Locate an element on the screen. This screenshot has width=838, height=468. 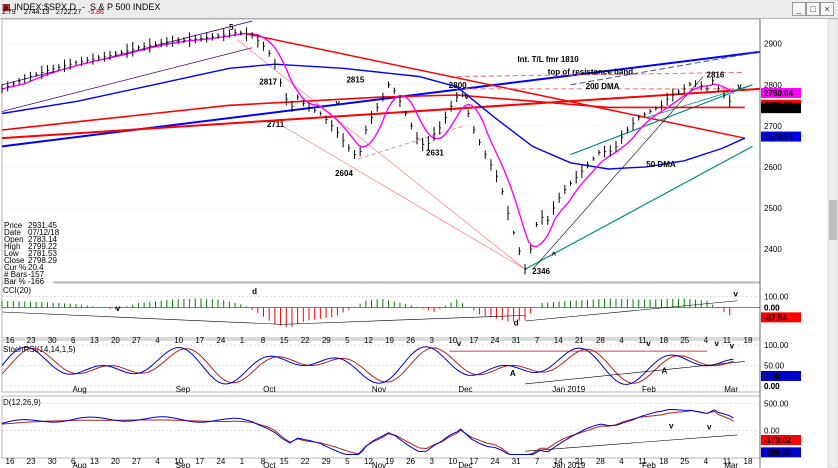
price-marker-3: ^ is located at coordinates (554, 254).